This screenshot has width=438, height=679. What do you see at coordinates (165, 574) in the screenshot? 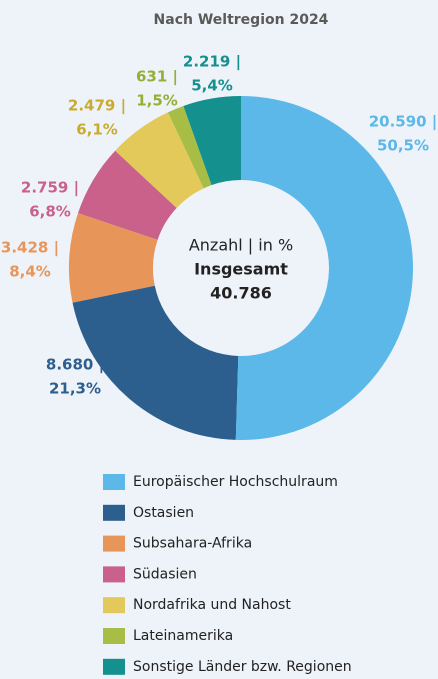
I see `legend-label: Südasien` at bounding box center [165, 574].